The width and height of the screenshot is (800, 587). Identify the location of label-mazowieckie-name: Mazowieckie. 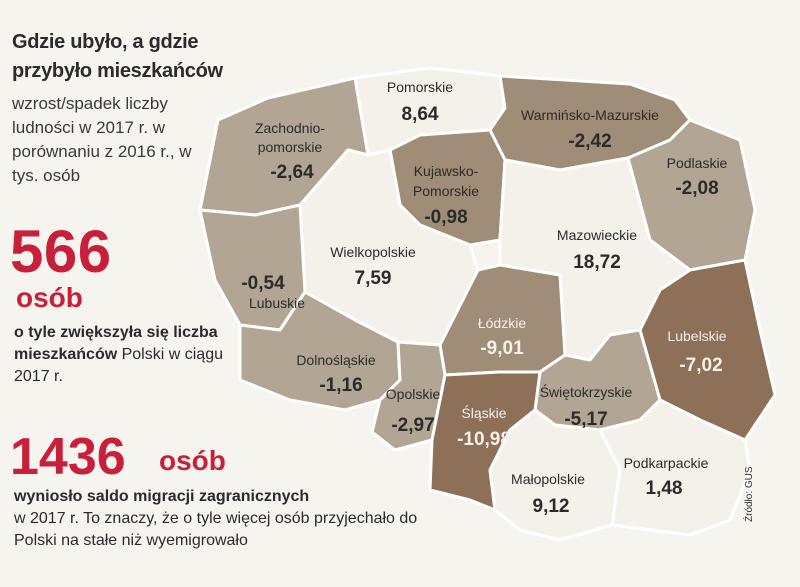
(597, 235).